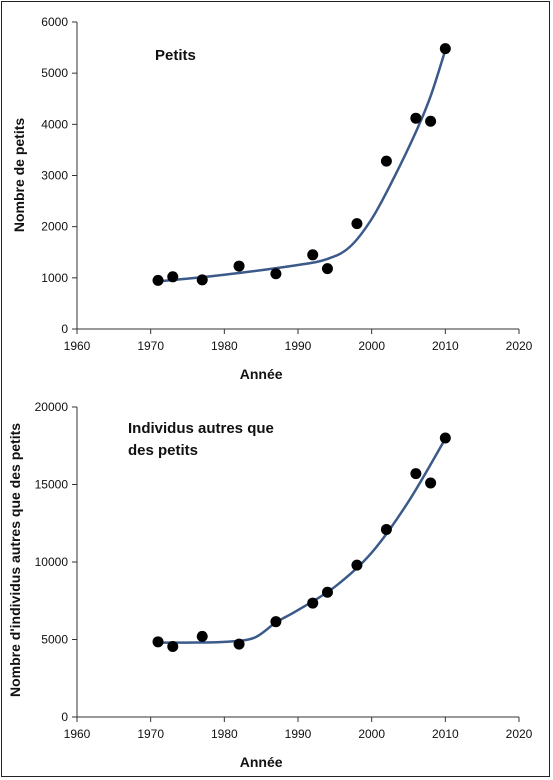 This screenshot has height=780, width=553. Describe the element at coordinates (54, 278) in the screenshot. I see `y-tick-label: 1000` at that location.